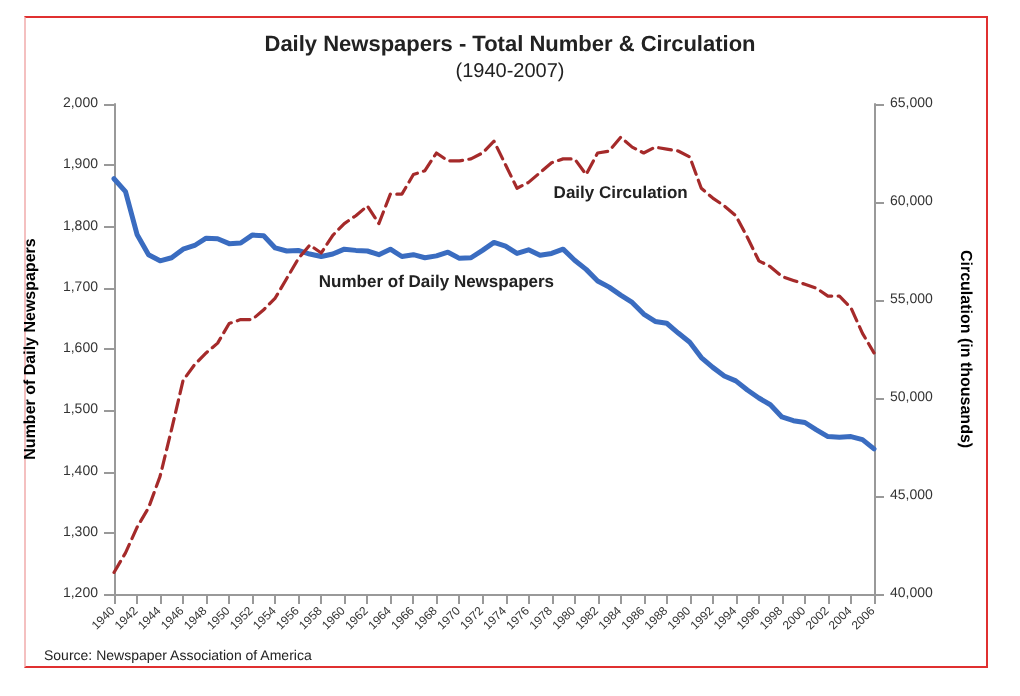  What do you see at coordinates (30, 348) in the screenshot?
I see `y-axis-title: Number of Daily Newspapers` at bounding box center [30, 348].